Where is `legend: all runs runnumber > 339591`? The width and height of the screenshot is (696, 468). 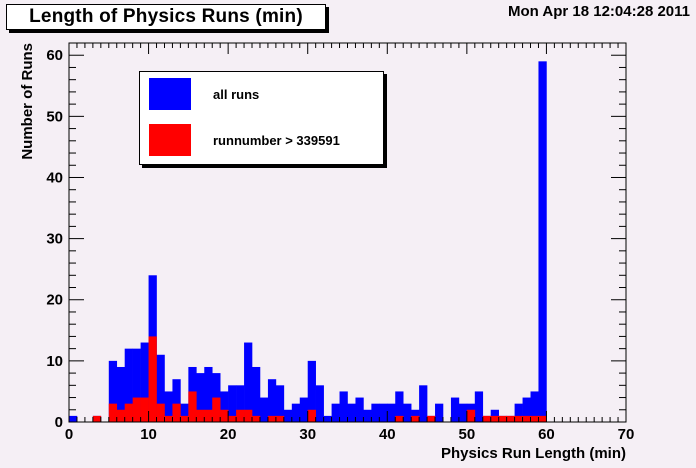 legend: all runs runnumber > 339591 is located at coordinates (261, 118).